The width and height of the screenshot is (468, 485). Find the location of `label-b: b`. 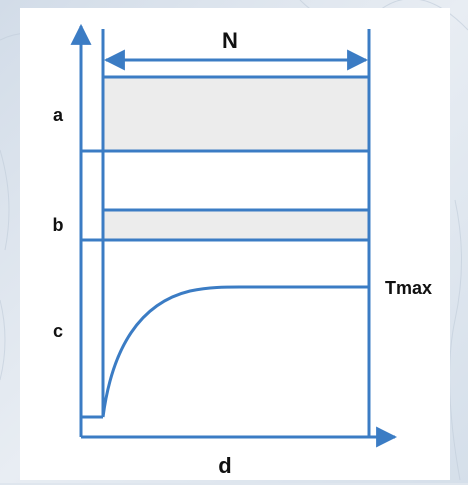

label-b: b is located at coordinates (58, 225).